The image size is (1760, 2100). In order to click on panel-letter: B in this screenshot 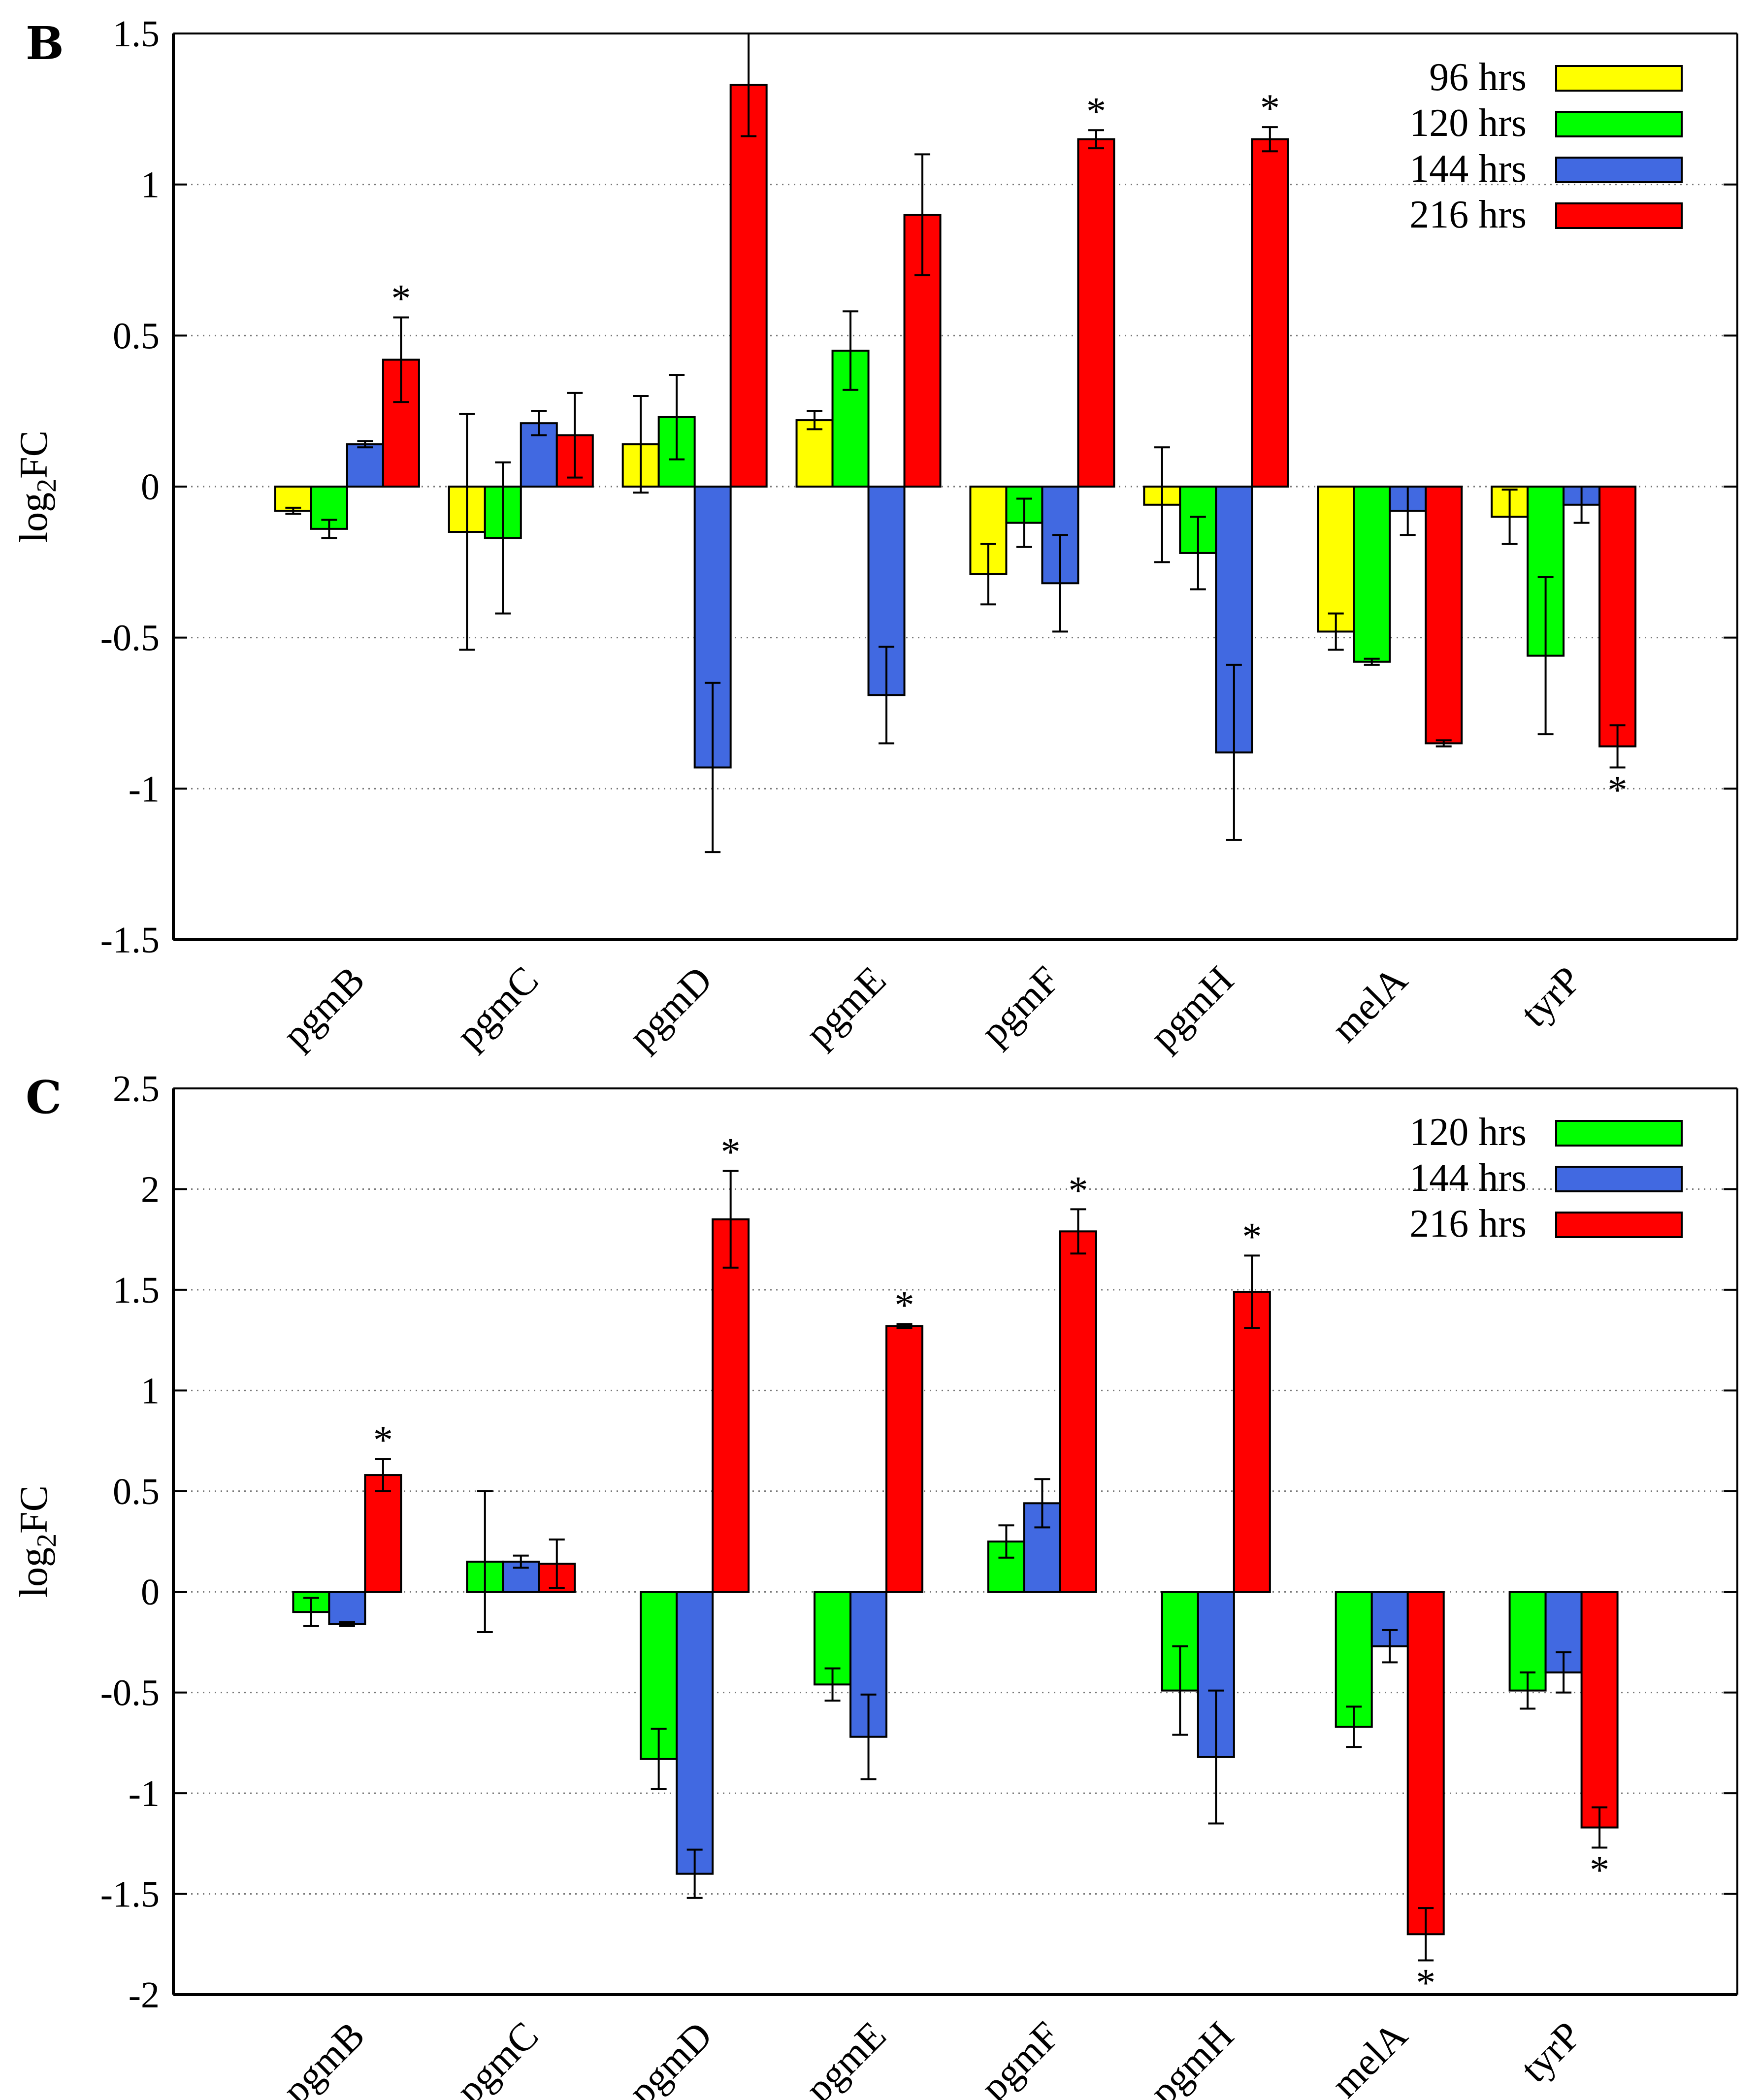, I will do `click(45, 43)`.